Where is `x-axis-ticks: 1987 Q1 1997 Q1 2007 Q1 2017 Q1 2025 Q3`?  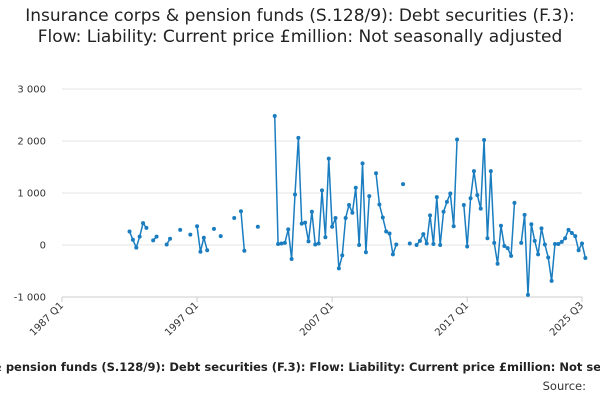 x-axis-ticks: 1987 Q1 1997 Q1 2007 Q1 2017 Q1 2025 Q3 is located at coordinates (307, 319).